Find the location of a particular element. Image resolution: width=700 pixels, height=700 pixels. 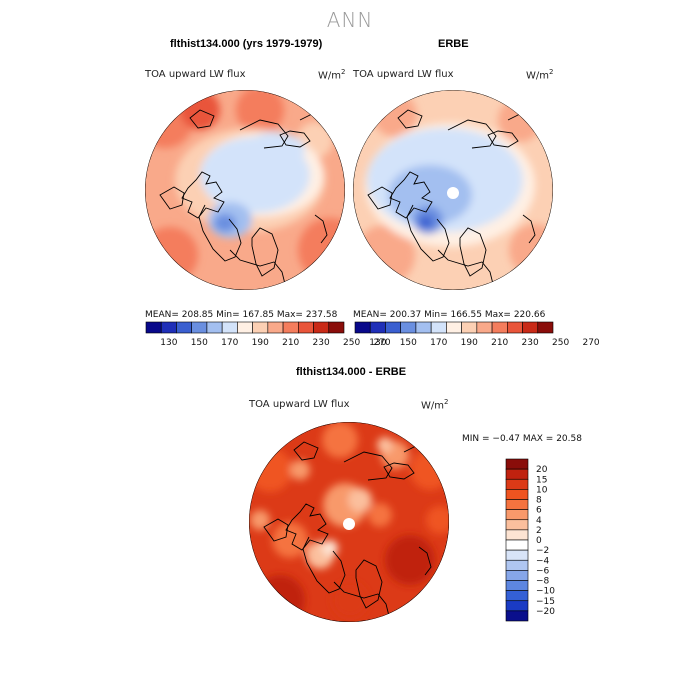

panel1-colorbar-tick-label: 210 is located at coordinates (290, 343).